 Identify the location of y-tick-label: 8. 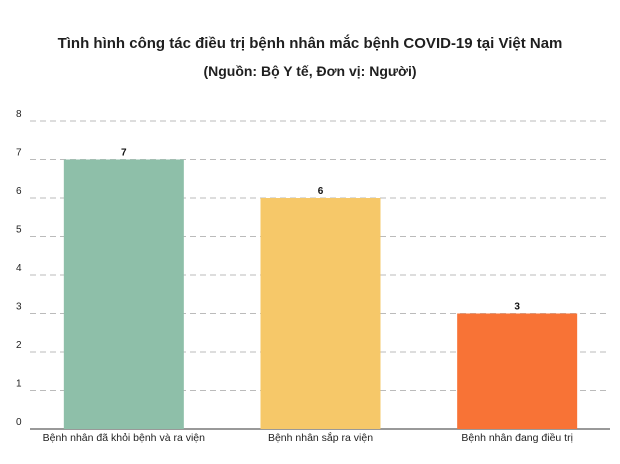
(19, 114).